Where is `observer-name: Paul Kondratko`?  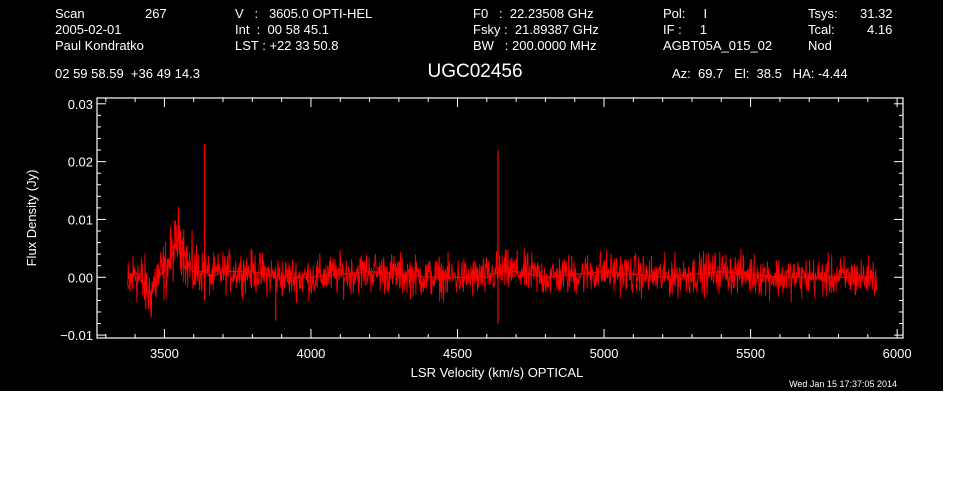
observer-name: Paul Kondratko is located at coordinates (99, 45).